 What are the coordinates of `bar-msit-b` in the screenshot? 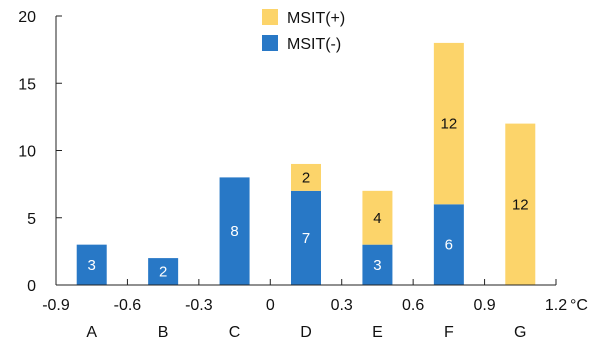 It's located at (163, 271).